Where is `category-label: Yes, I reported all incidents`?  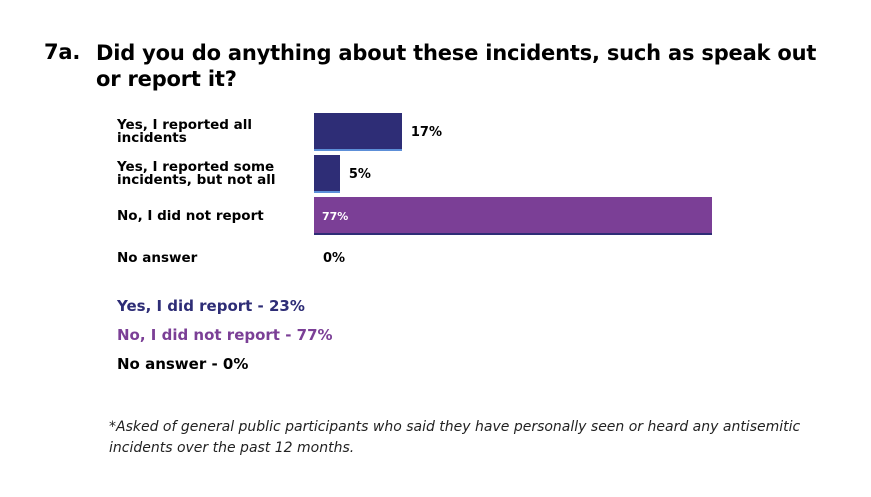 category-label: Yes, I reported all incidents is located at coordinates (185, 131).